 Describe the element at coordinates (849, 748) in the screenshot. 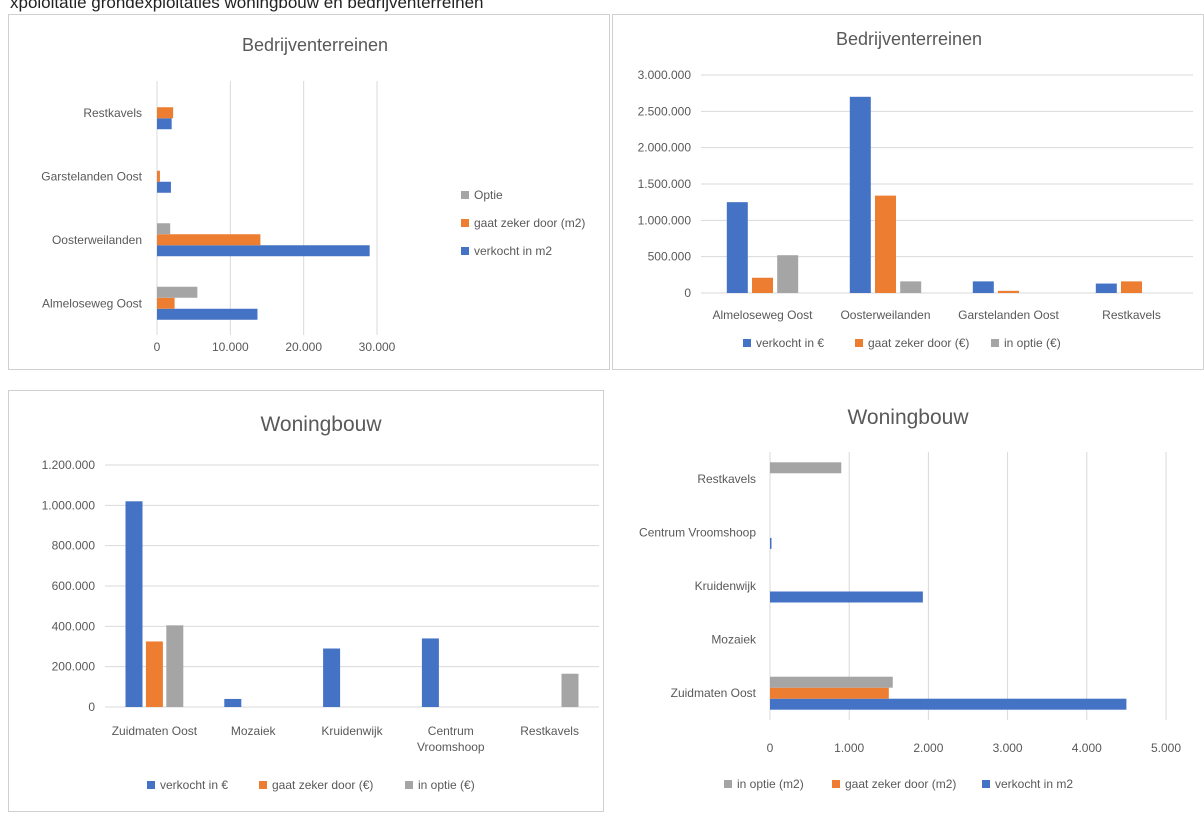

I see `x-tick-label: 1.000` at that location.